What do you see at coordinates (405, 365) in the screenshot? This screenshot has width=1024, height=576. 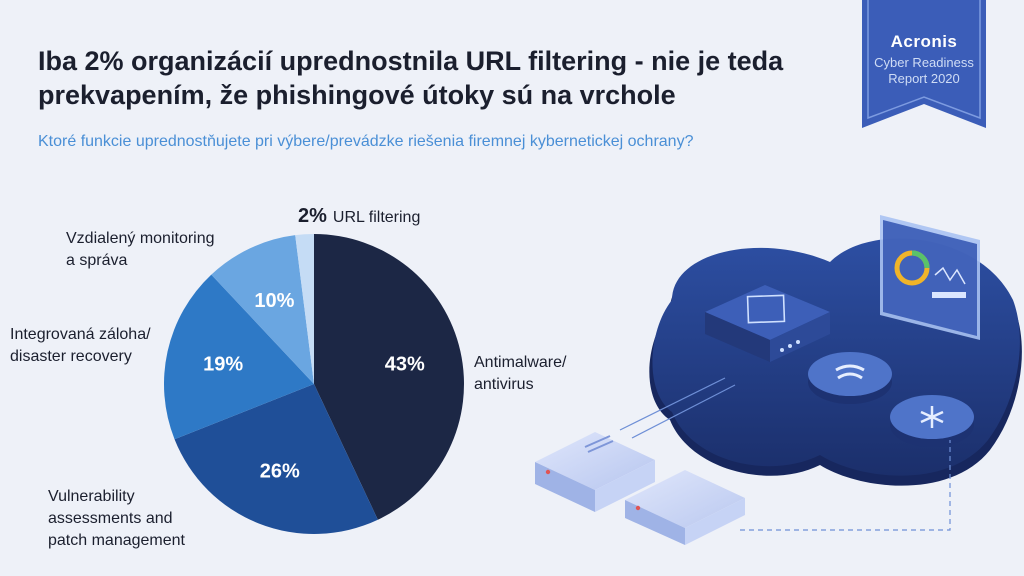 I see `pie-value-label-0: 43%` at bounding box center [405, 365].